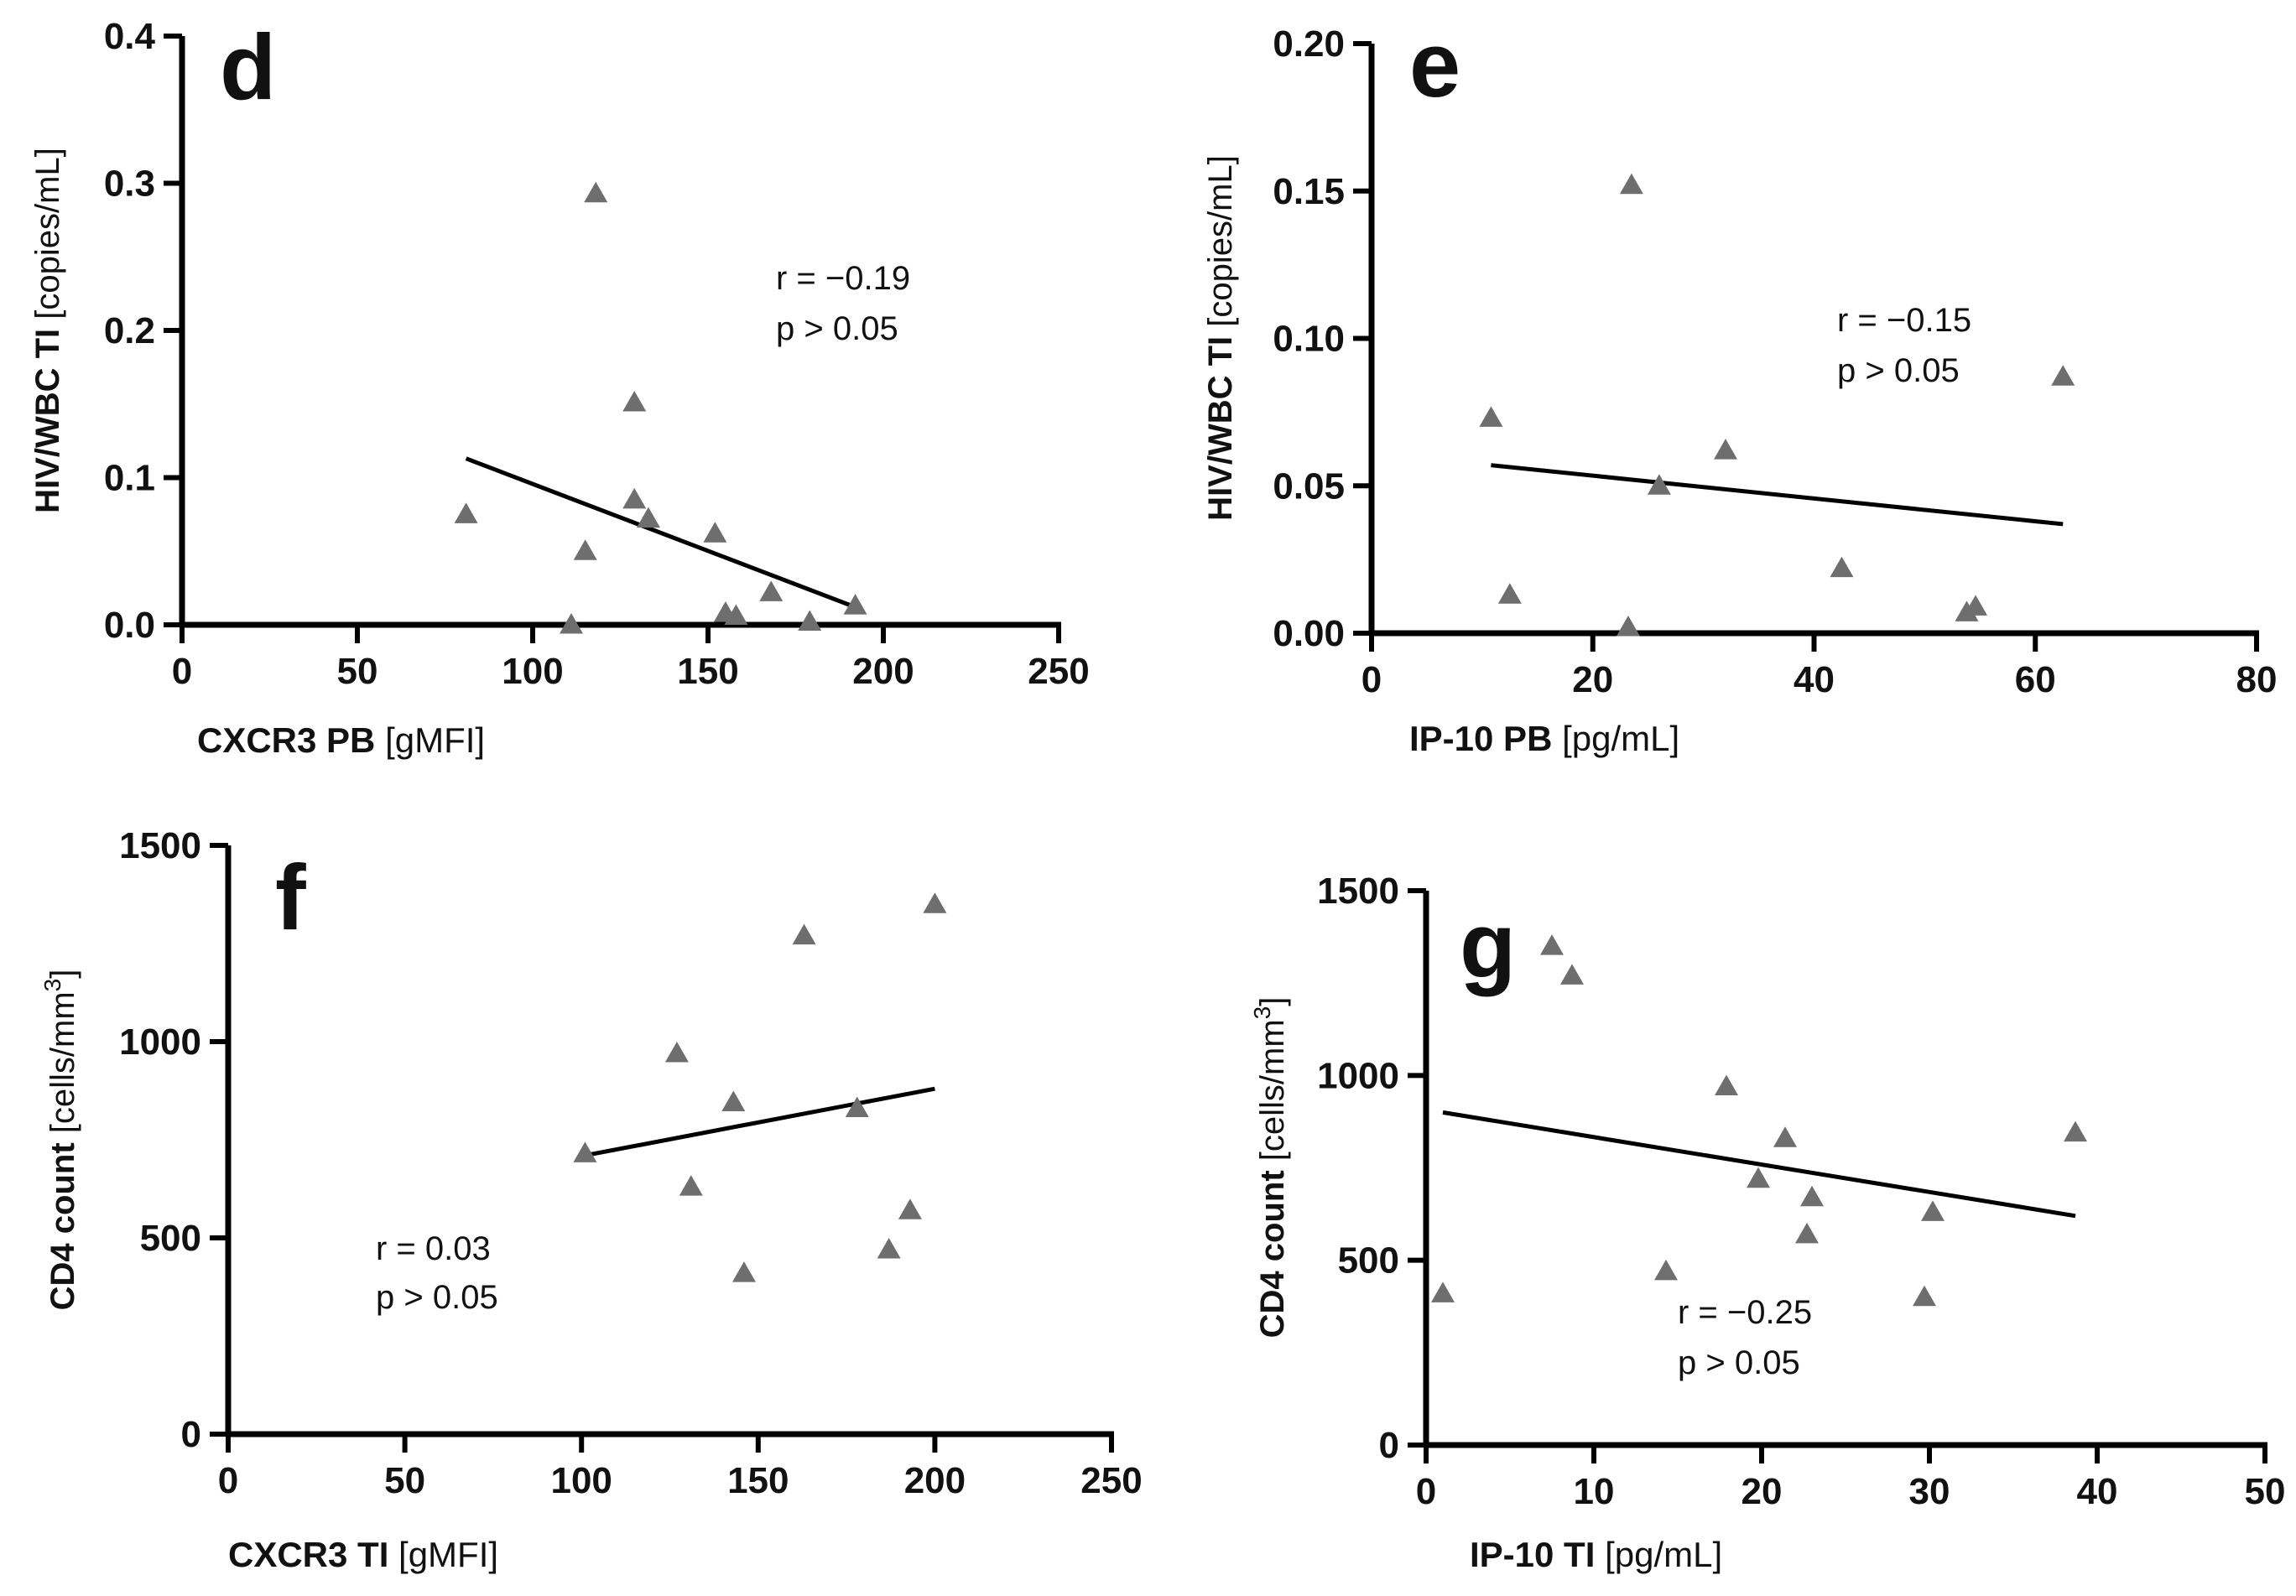 The width and height of the screenshot is (2296, 1596). What do you see at coordinates (170, 1238) in the screenshot?
I see `y-tick-label: 500` at bounding box center [170, 1238].